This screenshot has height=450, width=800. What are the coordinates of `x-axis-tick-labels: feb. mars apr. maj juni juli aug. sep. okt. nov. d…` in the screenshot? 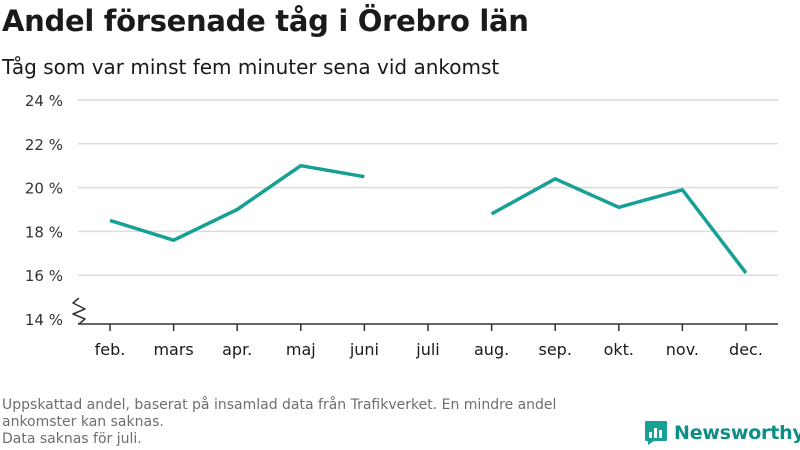 It's located at (429, 349).